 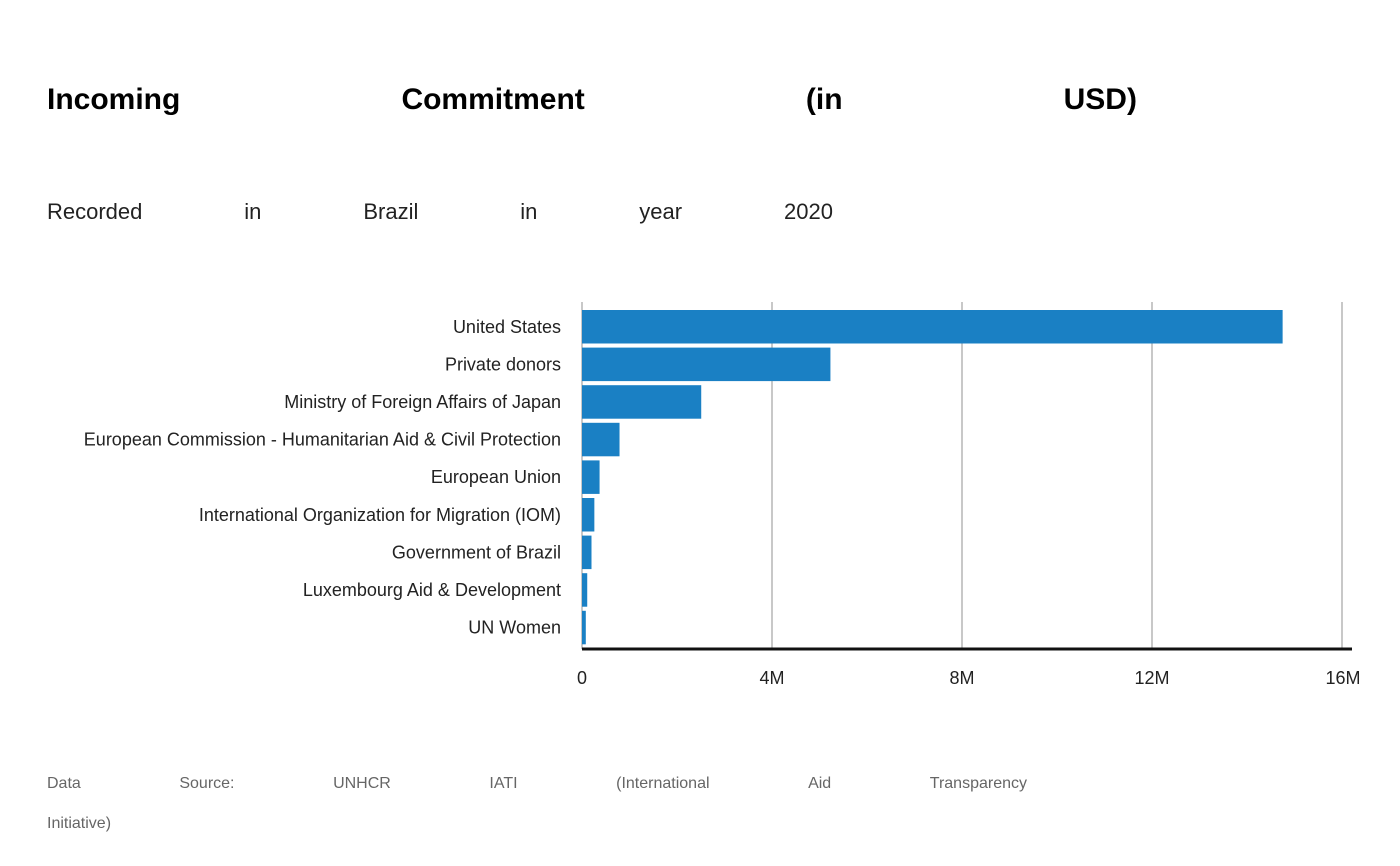 I want to click on source-word: Aid, so click(x=820, y=783).